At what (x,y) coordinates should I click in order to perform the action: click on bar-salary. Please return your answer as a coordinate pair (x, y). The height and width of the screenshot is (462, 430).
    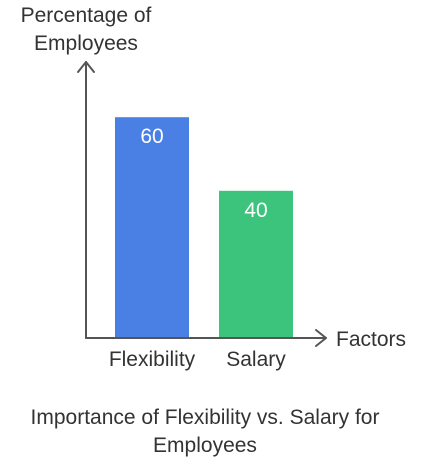
    Looking at the image, I should click on (256, 264).